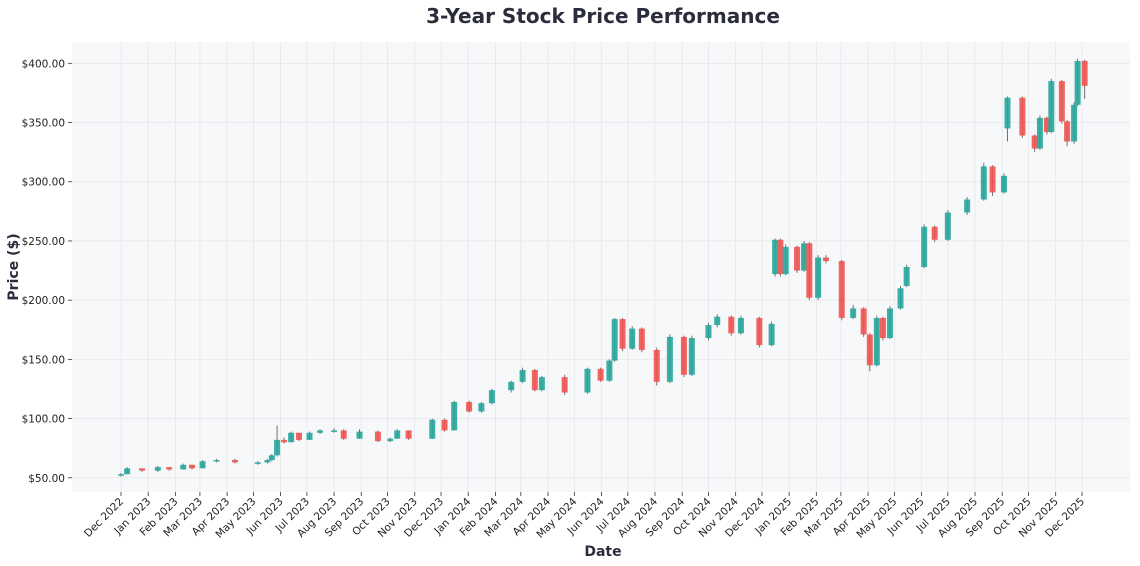 Image resolution: width=1140 pixels, height=566 pixels. What do you see at coordinates (43, 183) in the screenshot?
I see `y-tick-label: $300.00` at bounding box center [43, 183].